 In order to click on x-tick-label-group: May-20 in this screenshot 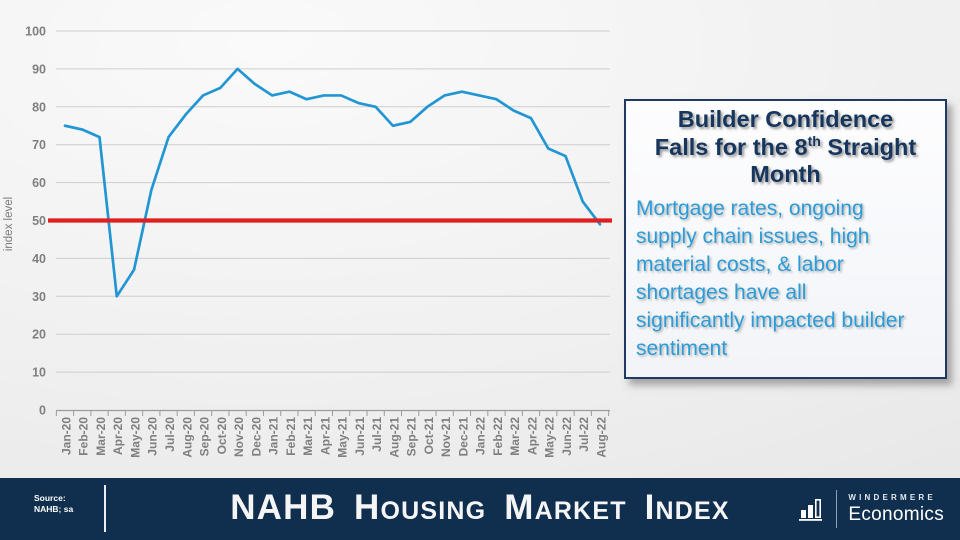, I will do `click(135, 437)`.